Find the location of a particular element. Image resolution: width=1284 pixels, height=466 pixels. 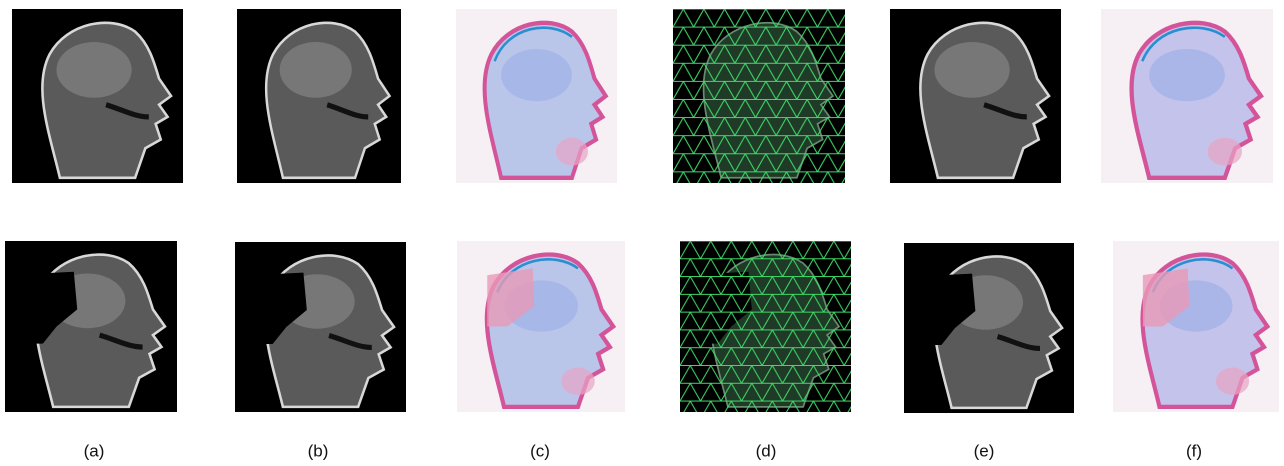

panel-label: (d) is located at coordinates (766, 450).